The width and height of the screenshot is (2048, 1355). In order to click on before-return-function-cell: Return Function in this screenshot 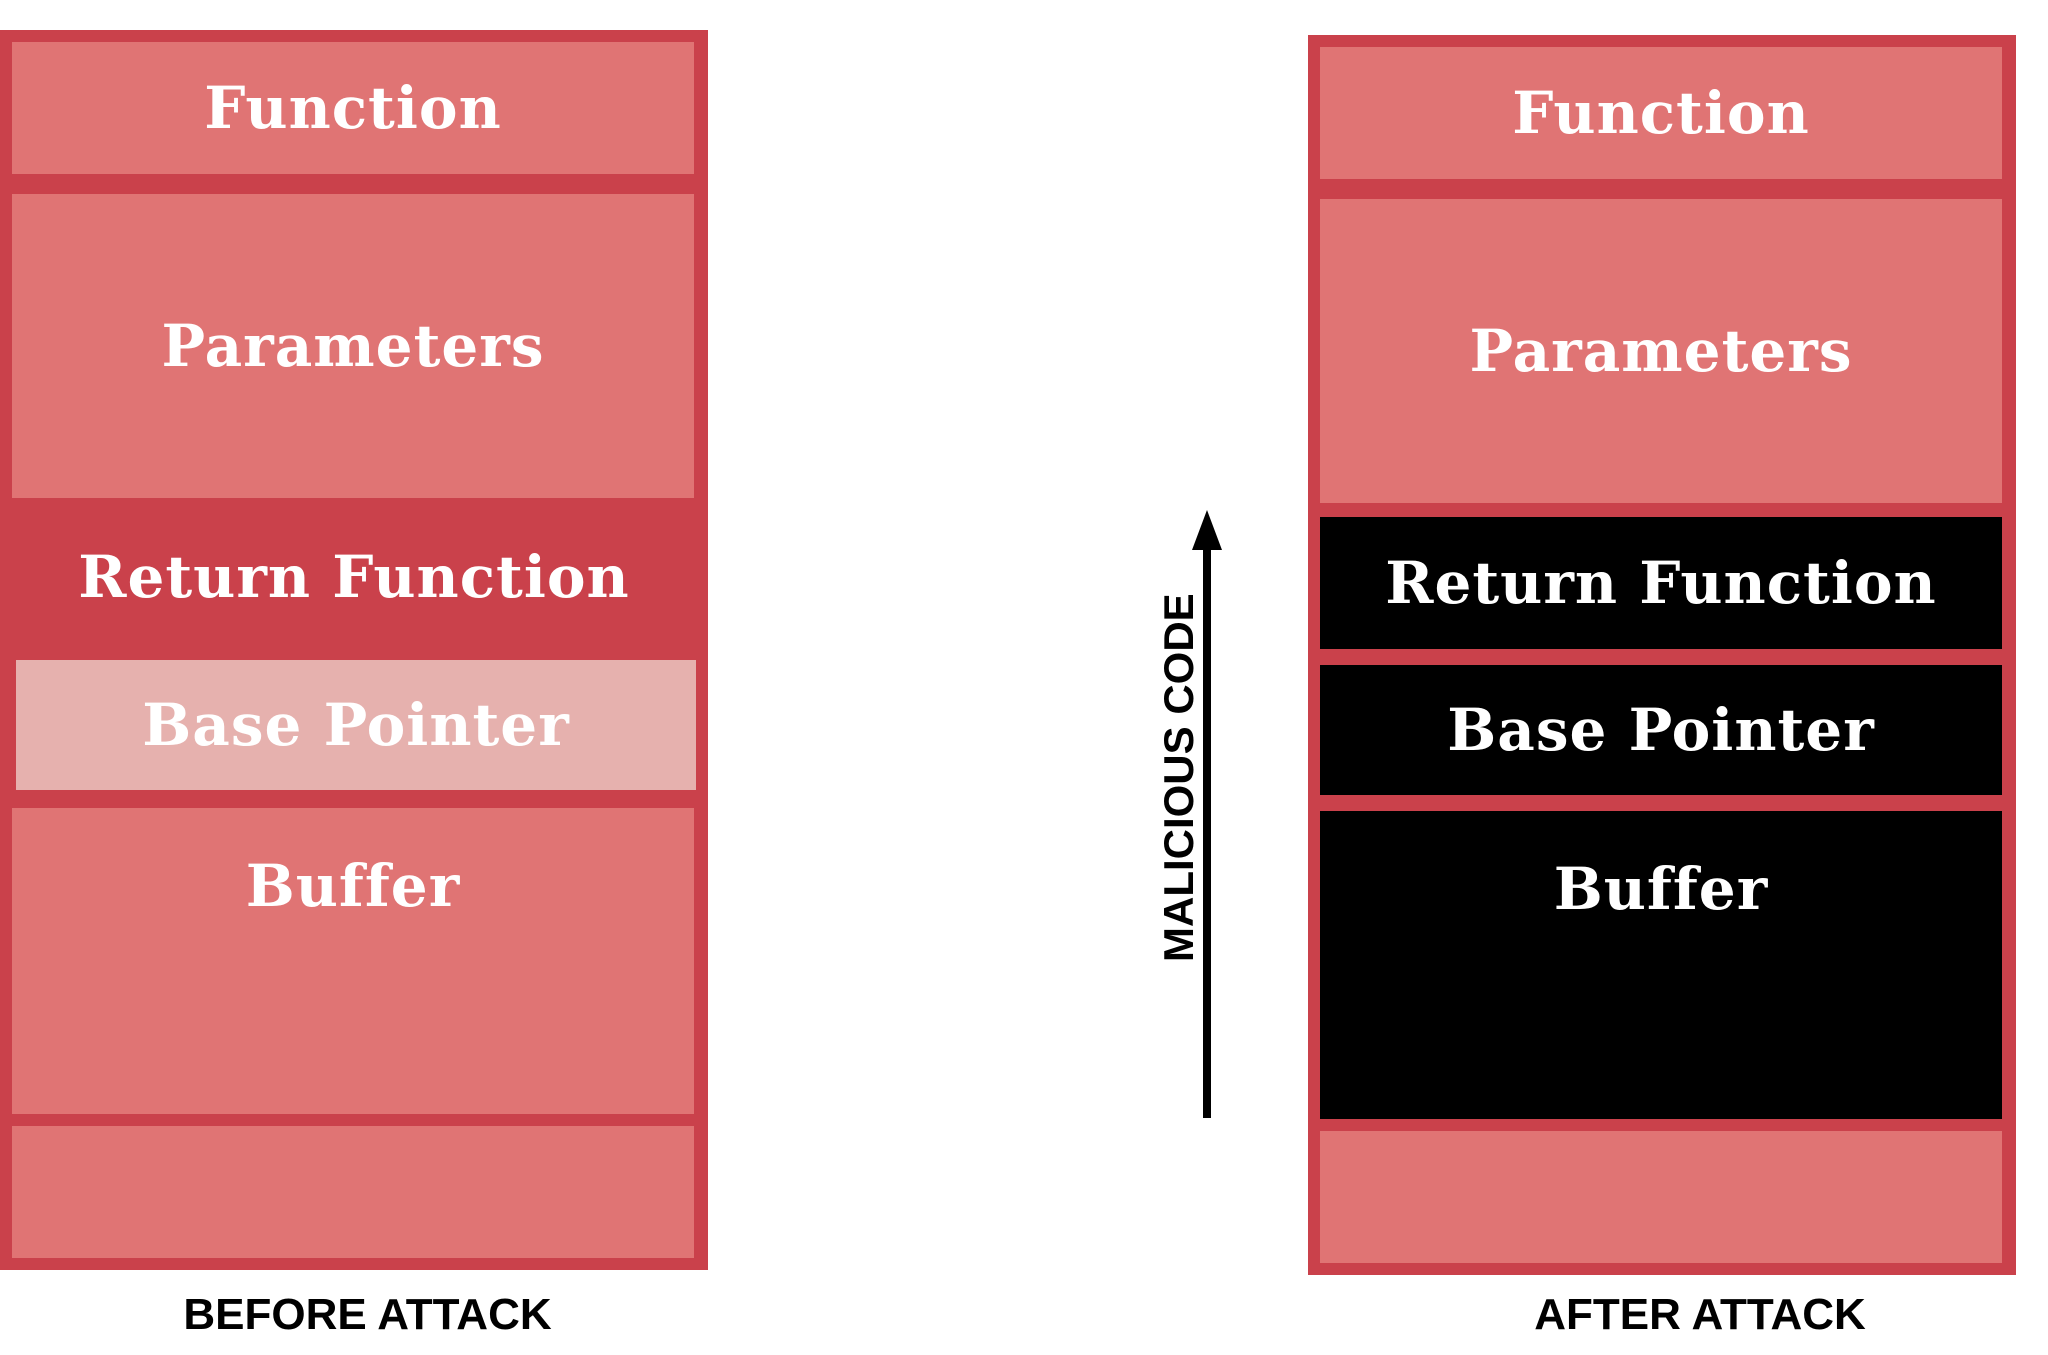, I will do `click(354, 577)`.